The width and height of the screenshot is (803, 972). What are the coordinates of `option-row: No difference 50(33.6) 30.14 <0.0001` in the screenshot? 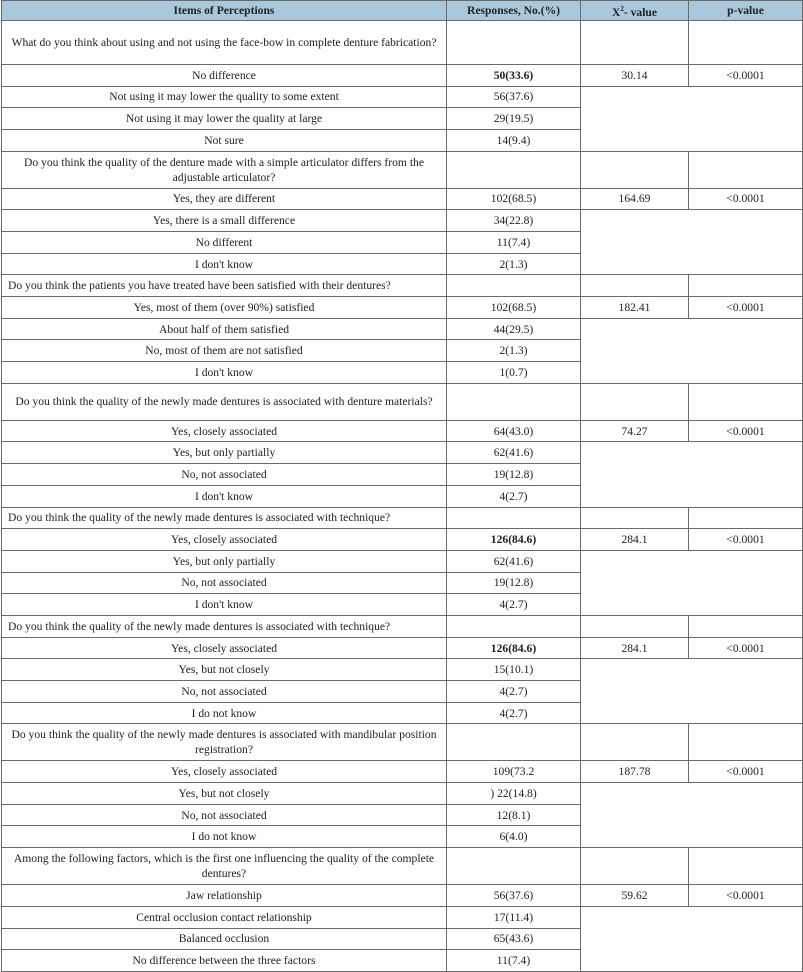 It's located at (402, 75).